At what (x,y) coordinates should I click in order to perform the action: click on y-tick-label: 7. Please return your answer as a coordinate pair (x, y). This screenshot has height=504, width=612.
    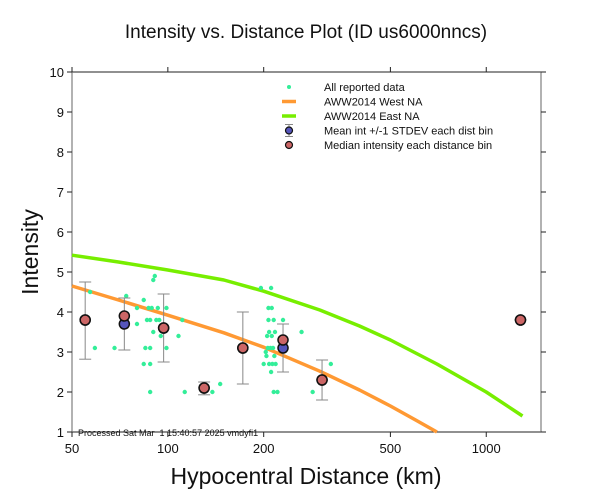
    Looking at the image, I should click on (60, 192).